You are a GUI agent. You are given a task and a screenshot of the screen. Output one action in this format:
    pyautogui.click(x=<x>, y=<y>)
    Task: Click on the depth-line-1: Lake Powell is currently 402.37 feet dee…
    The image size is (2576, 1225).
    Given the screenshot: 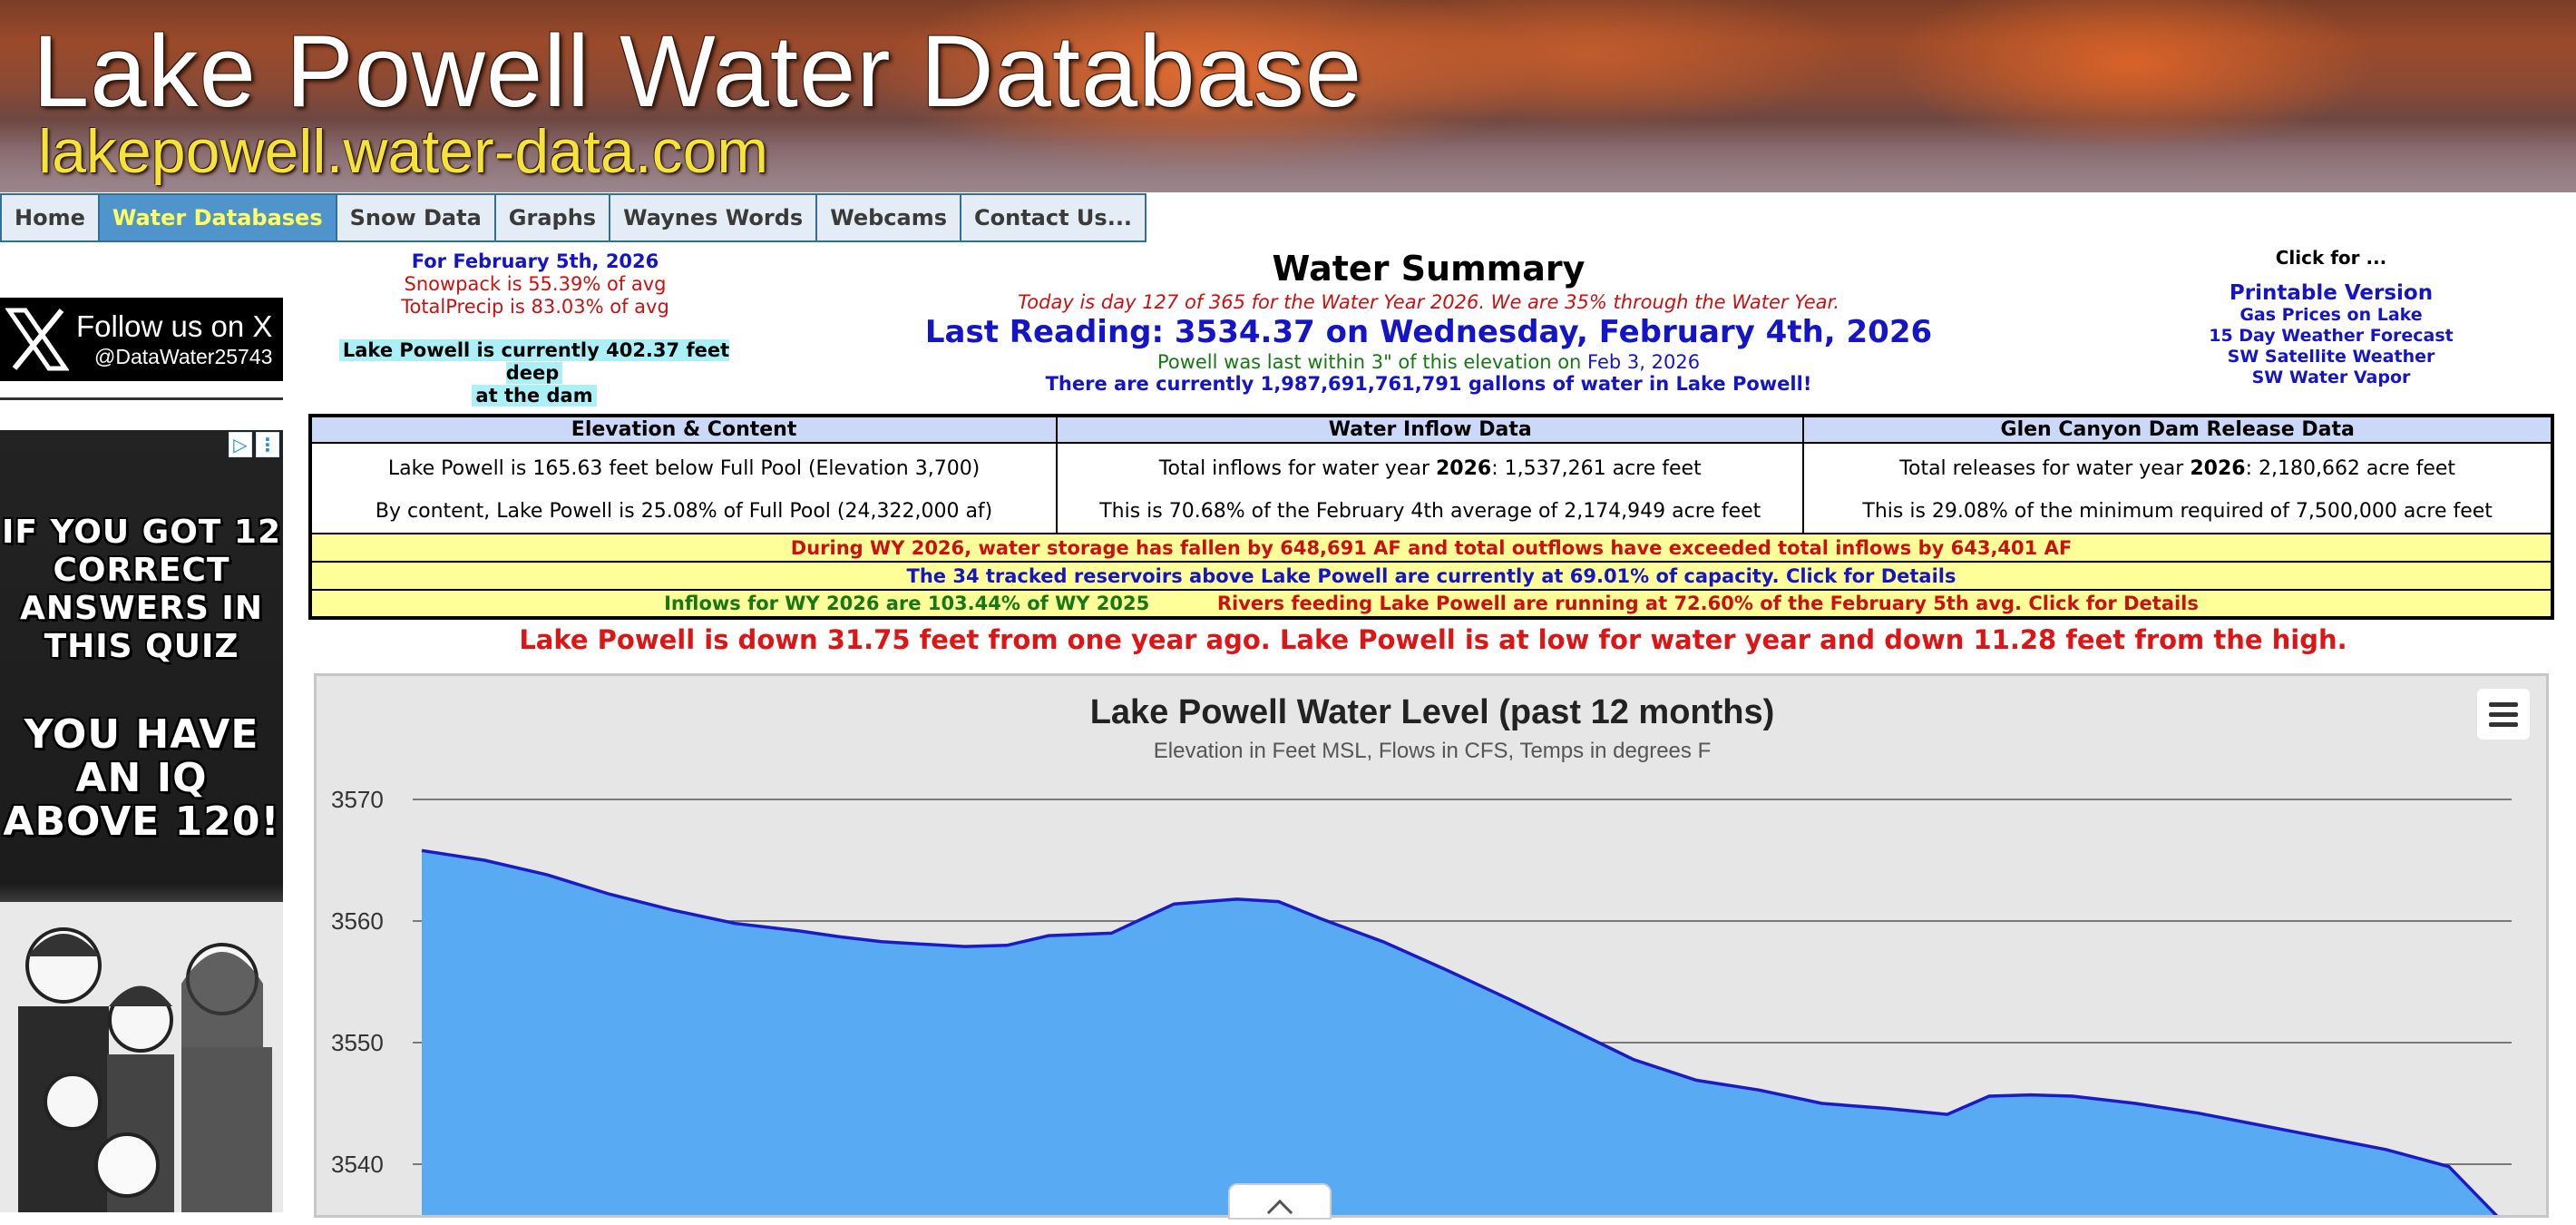 What is the action you would take?
    pyautogui.click(x=534, y=361)
    